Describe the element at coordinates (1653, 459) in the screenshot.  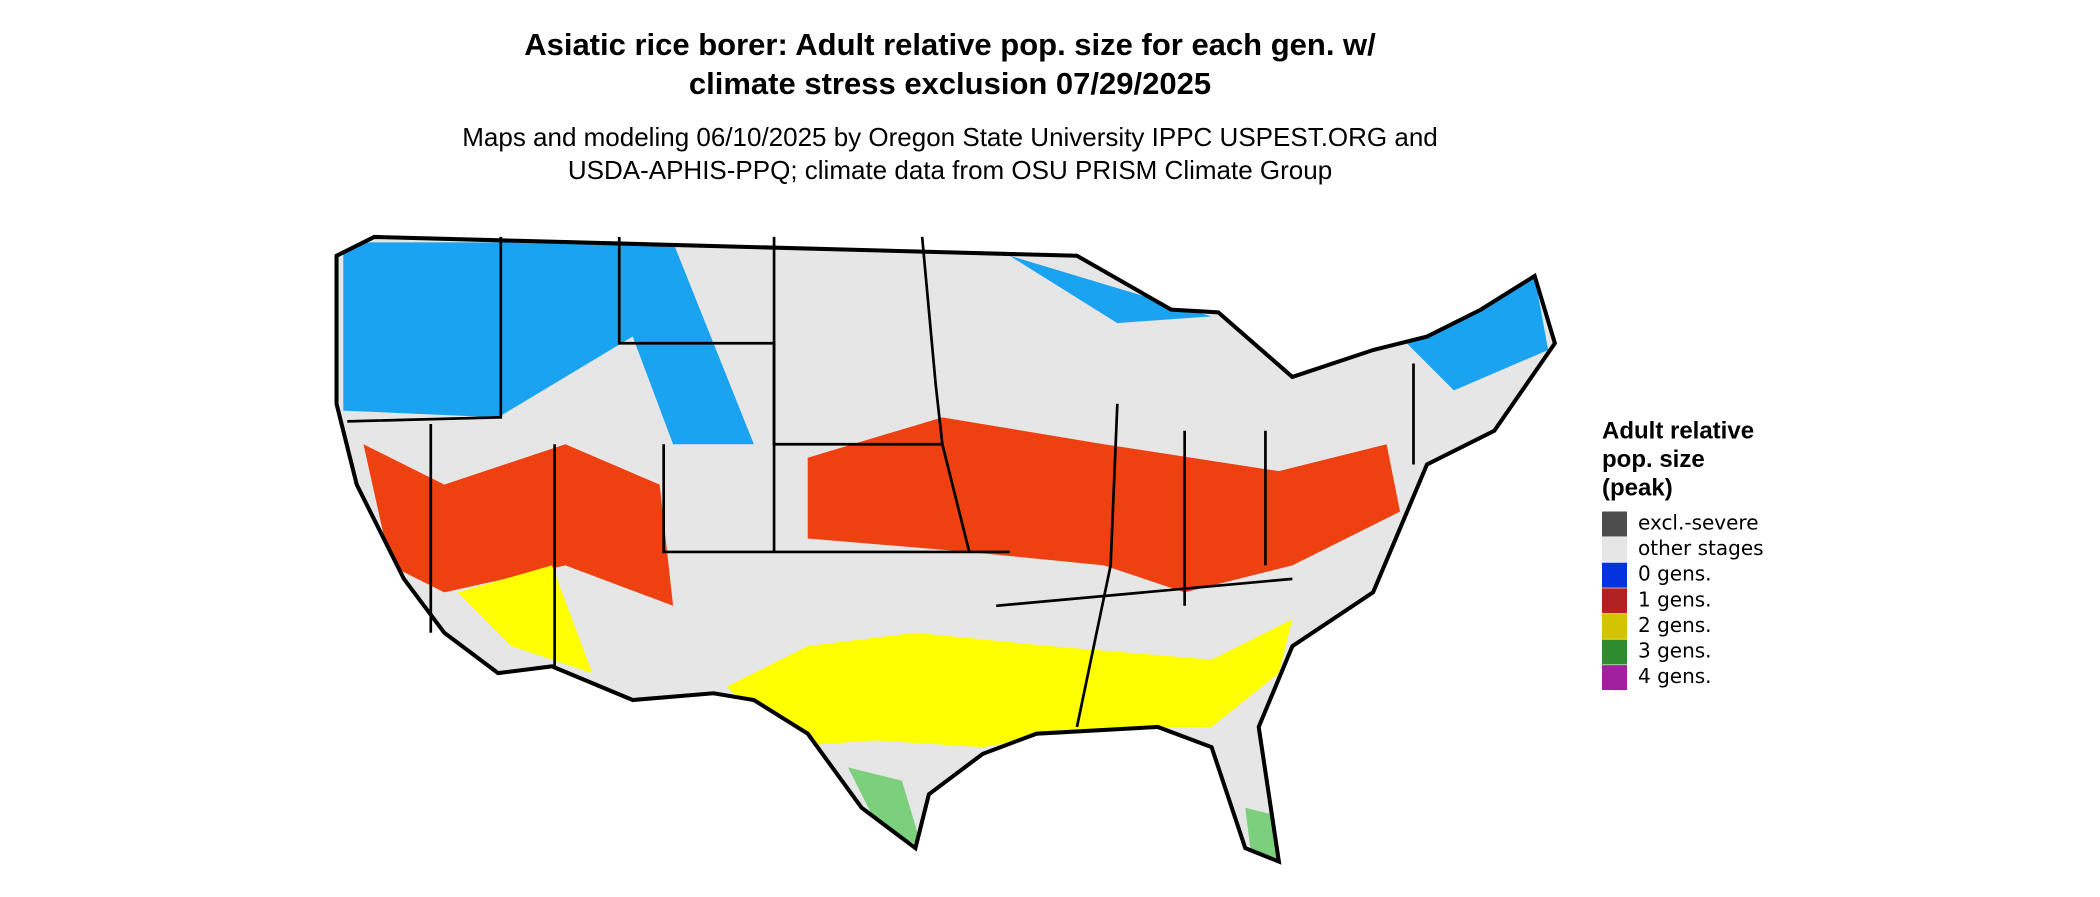
I see `legend-title: pop. size` at that location.